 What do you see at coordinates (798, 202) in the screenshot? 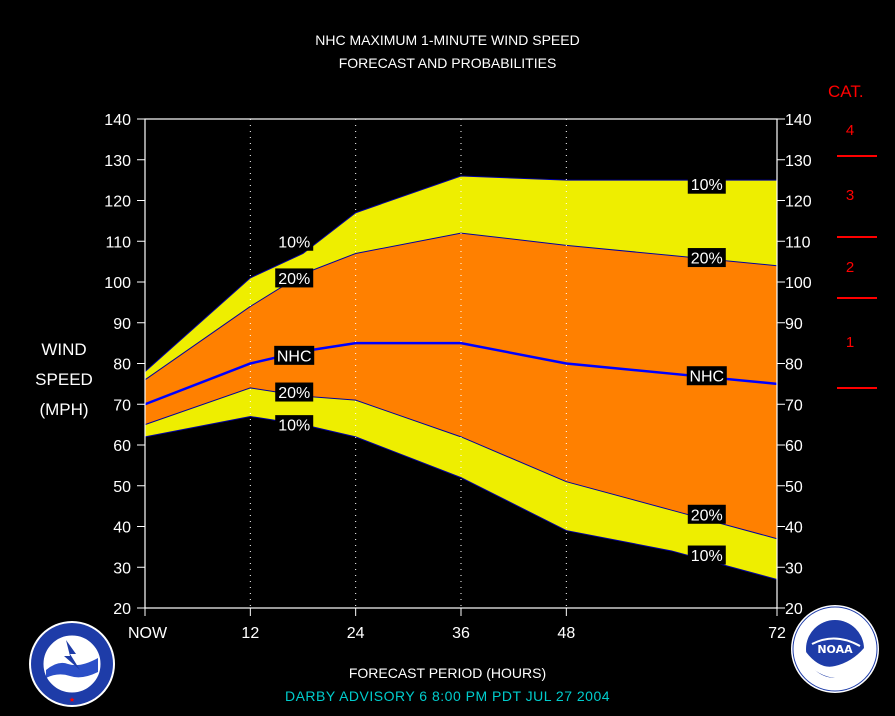
I see `ytick-label-right: 120` at bounding box center [798, 202].